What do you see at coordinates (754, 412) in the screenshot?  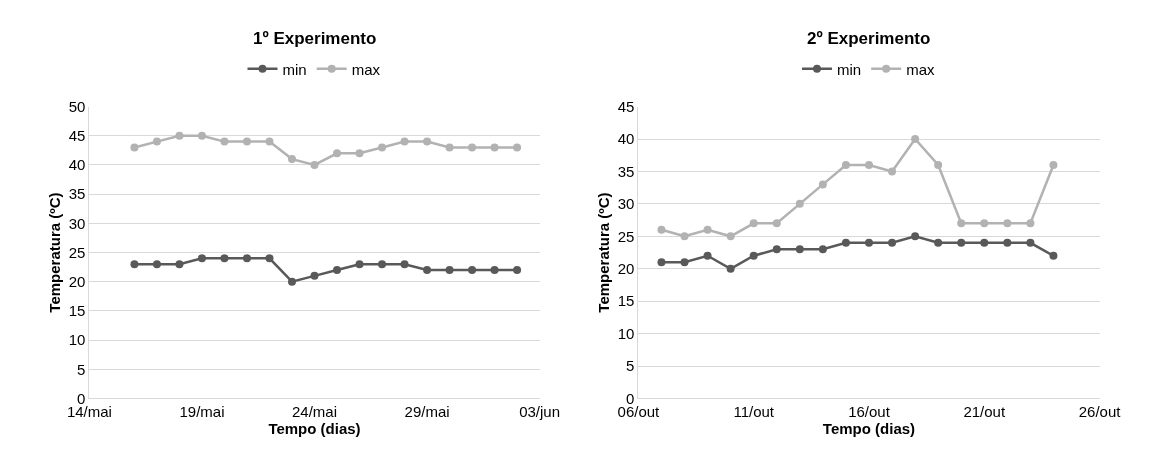 I see `x-tick-label: 11/out` at bounding box center [754, 412].